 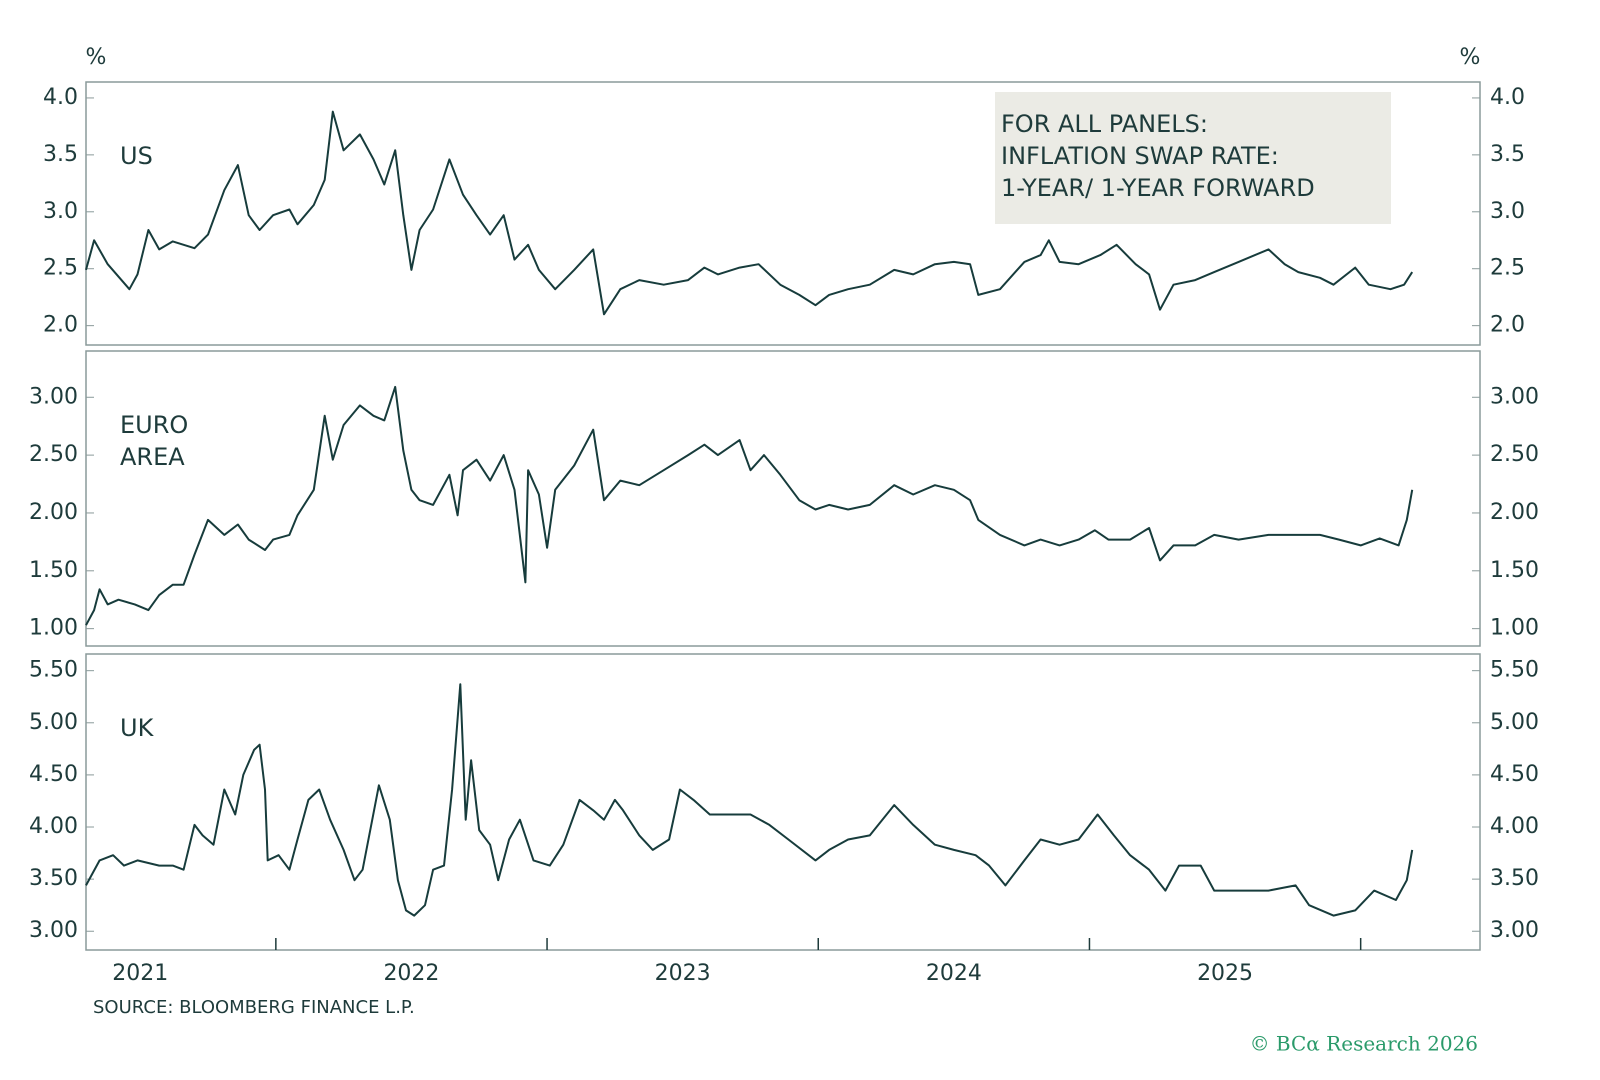 What do you see at coordinates (53, 774) in the screenshot?
I see `y-tick-label: 4.50` at bounding box center [53, 774].